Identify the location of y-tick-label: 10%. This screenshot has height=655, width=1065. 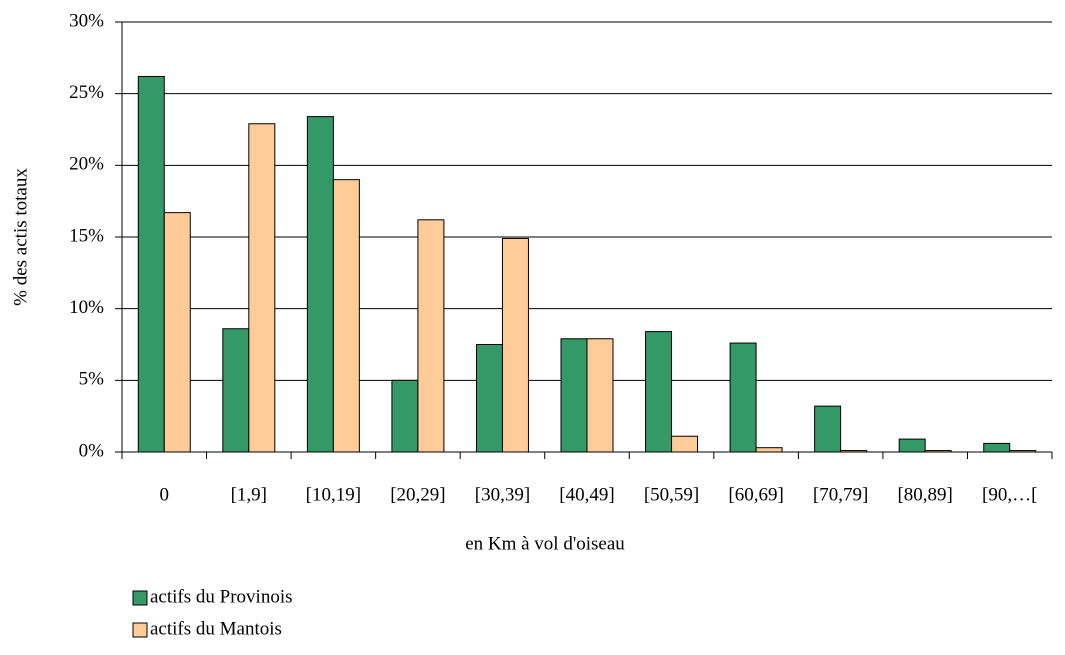
(86, 307).